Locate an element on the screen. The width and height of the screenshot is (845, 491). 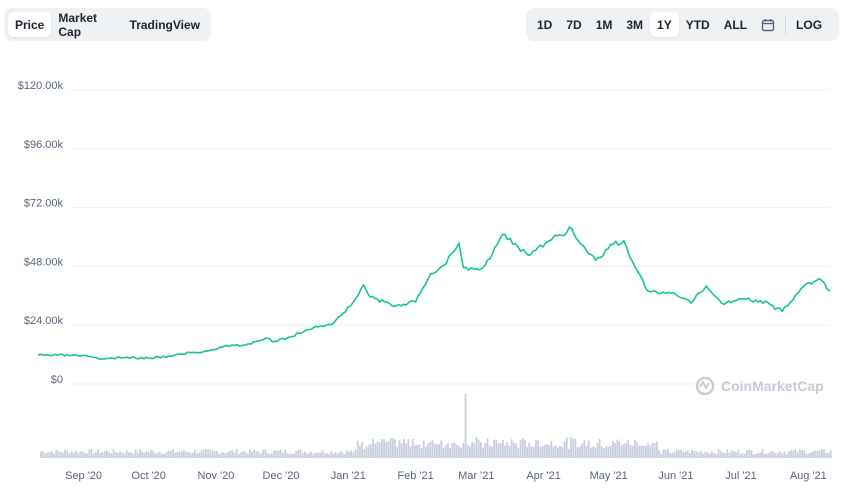
range-3m-button: 3M is located at coordinates (635, 24).